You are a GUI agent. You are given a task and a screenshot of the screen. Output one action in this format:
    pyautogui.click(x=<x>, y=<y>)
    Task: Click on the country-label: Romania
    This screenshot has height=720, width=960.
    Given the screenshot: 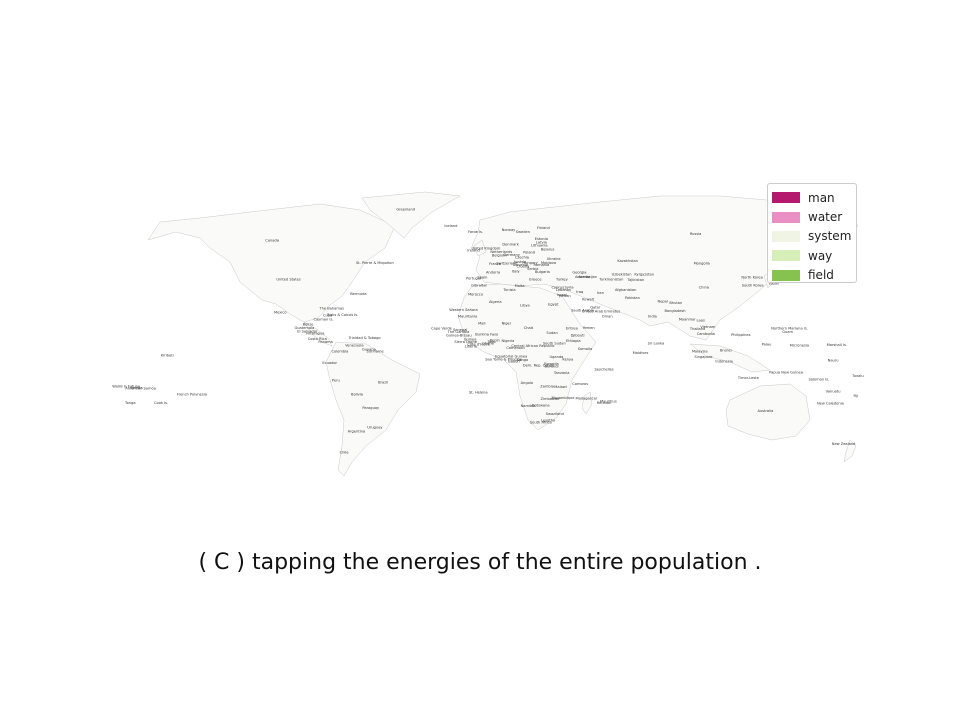 What is the action you would take?
    pyautogui.click(x=542, y=265)
    